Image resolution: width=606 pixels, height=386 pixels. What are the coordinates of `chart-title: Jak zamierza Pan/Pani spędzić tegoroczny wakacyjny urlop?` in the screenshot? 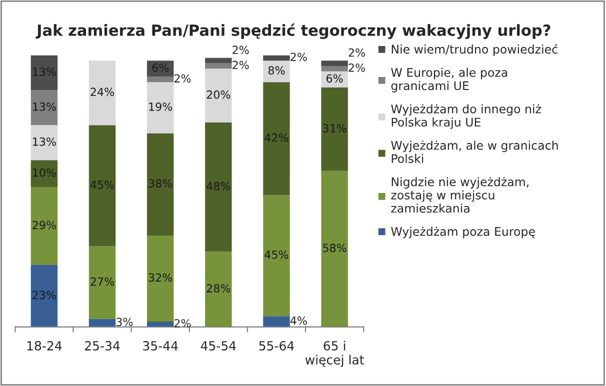 It's located at (293, 32).